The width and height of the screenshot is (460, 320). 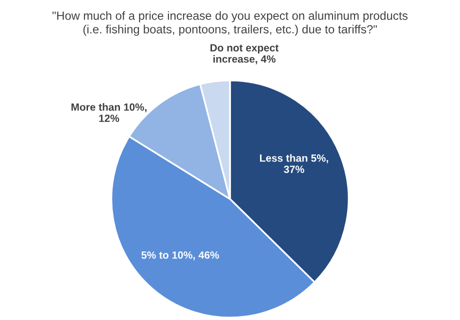 What do you see at coordinates (294, 164) in the screenshot?
I see `data-label: Less than 5%, 37%` at bounding box center [294, 164].